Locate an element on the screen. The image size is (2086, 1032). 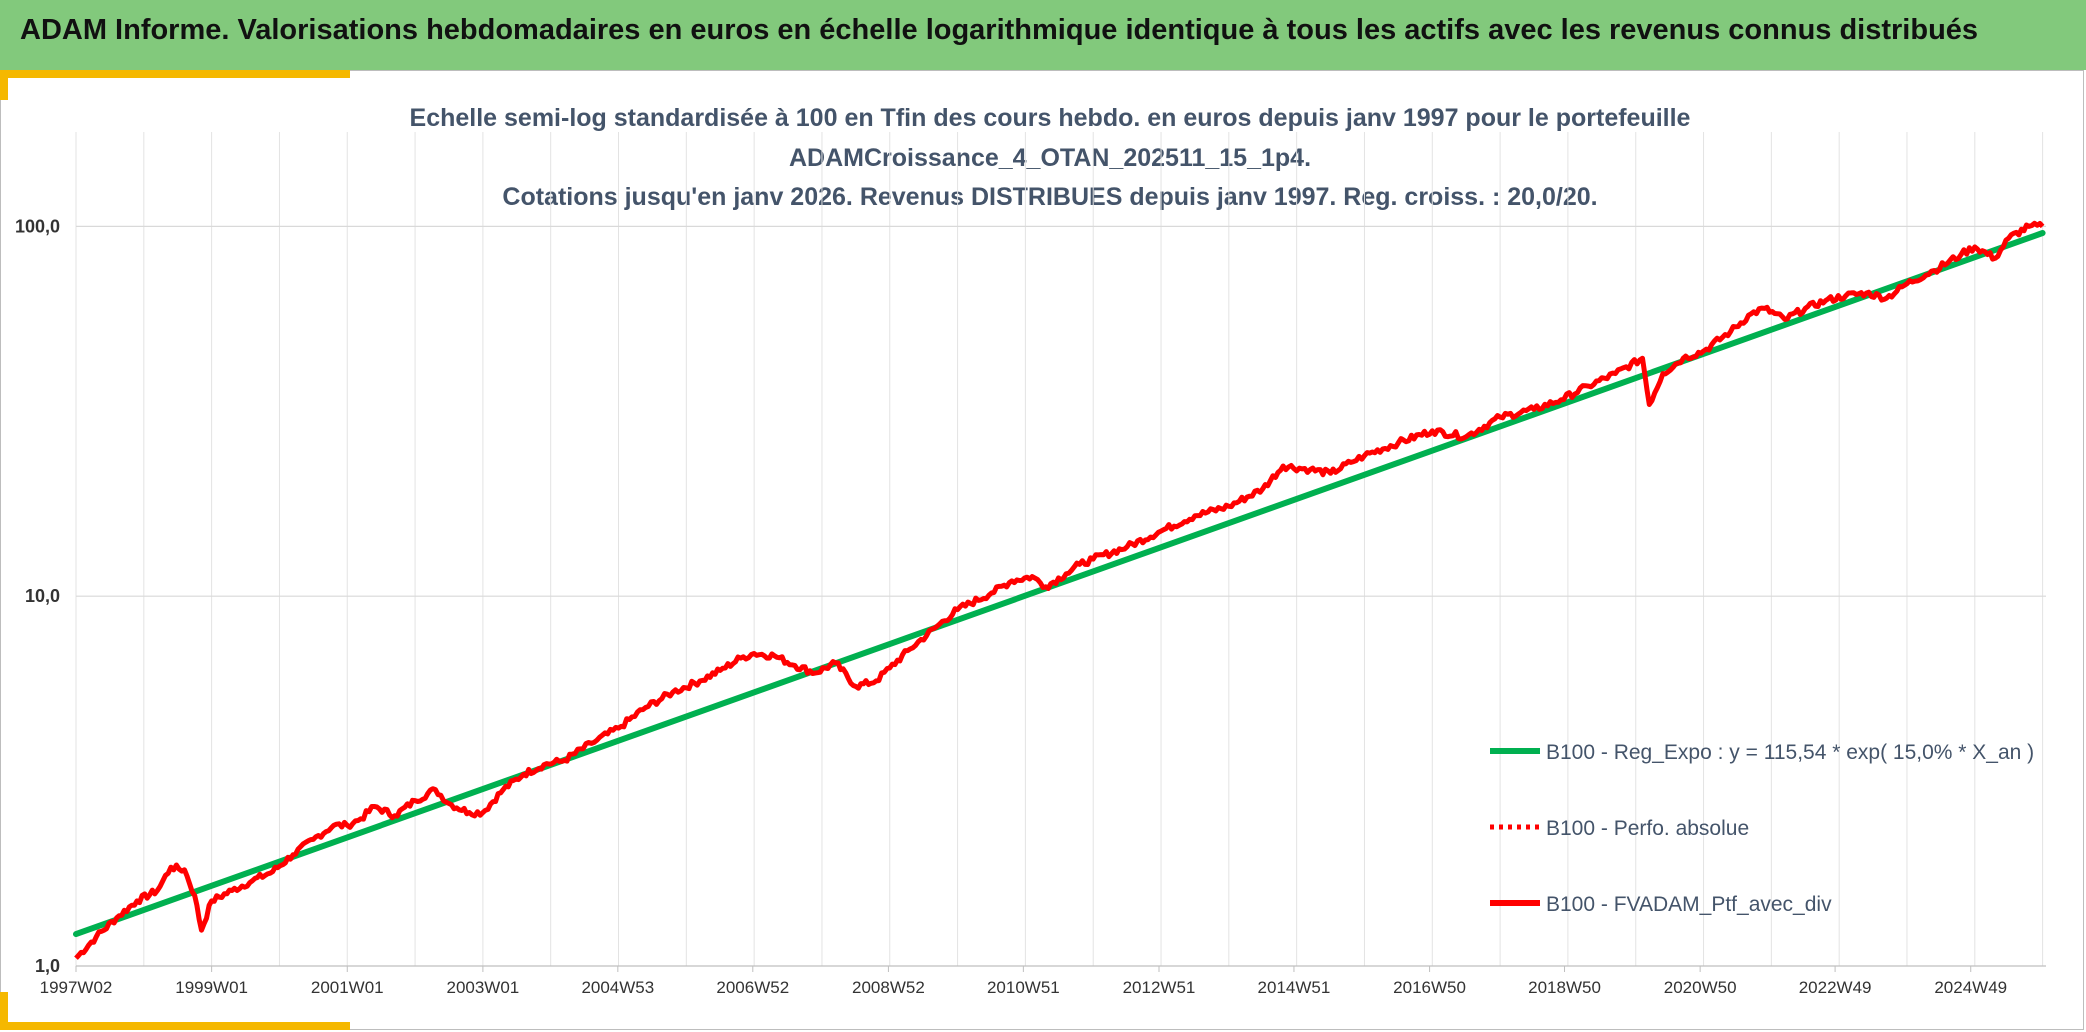
x-tick-label: 2001W01 is located at coordinates (347, 987).